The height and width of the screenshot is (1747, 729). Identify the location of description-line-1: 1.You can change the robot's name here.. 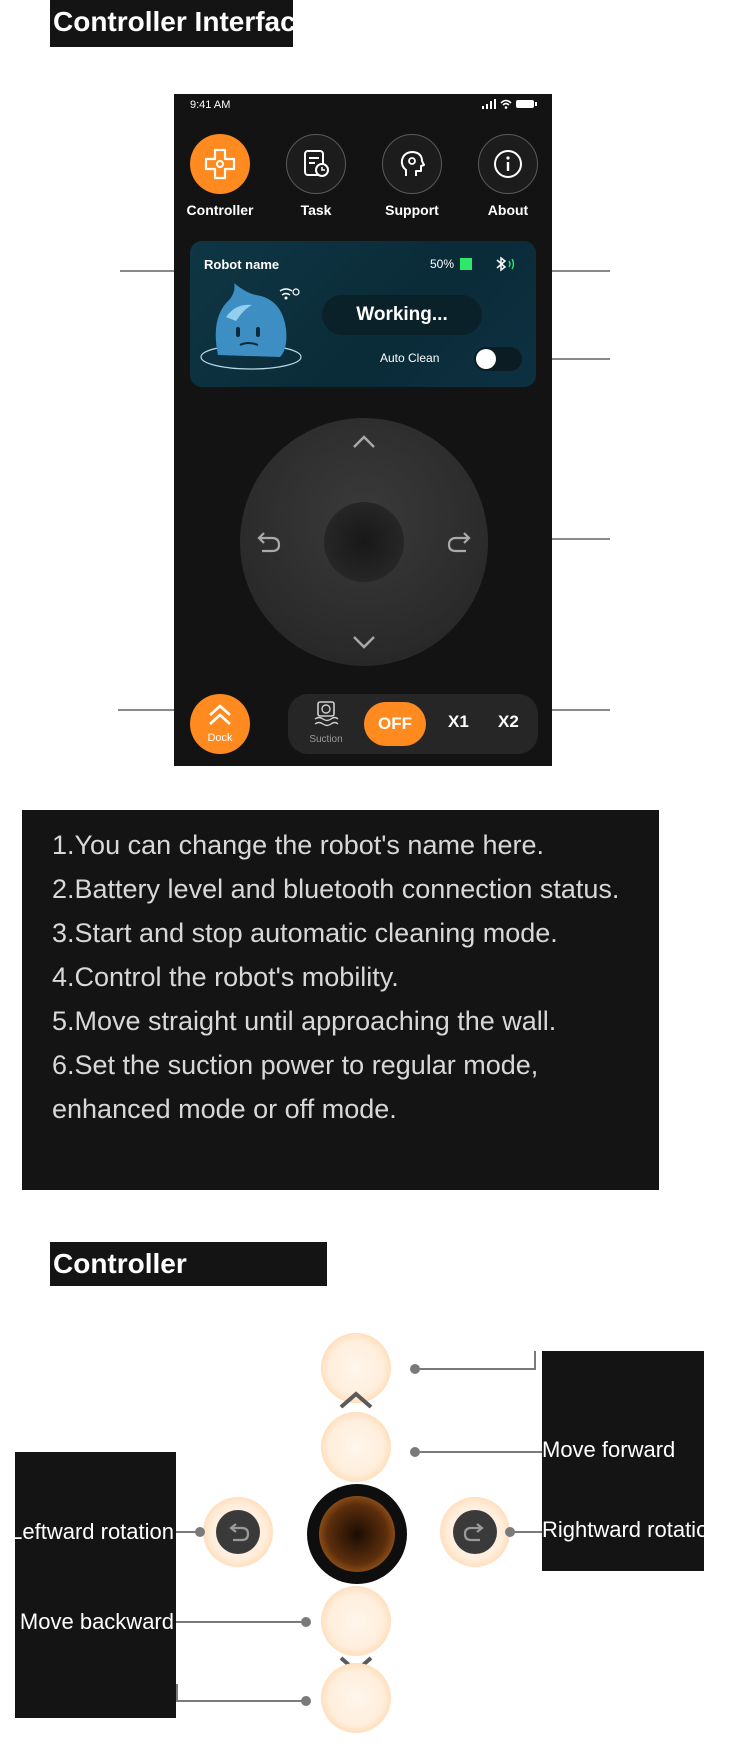
(298, 845).